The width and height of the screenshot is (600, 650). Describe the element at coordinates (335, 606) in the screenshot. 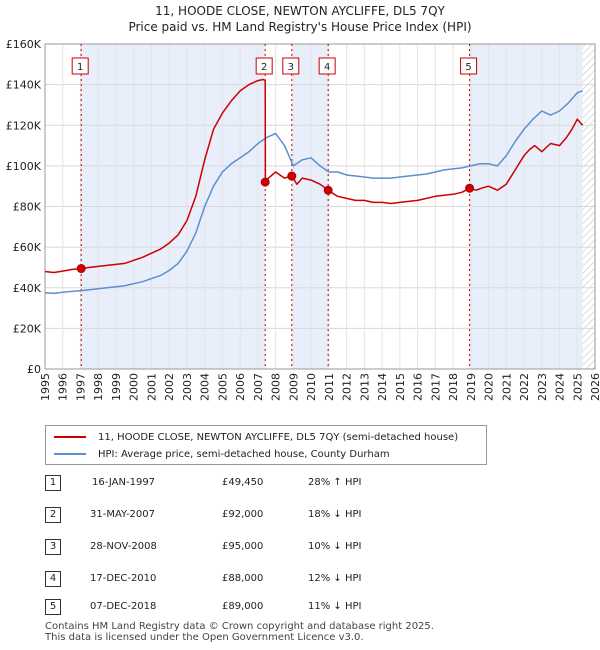

I see `sale-hpi-diff: 11% ↓ HPI` at that location.